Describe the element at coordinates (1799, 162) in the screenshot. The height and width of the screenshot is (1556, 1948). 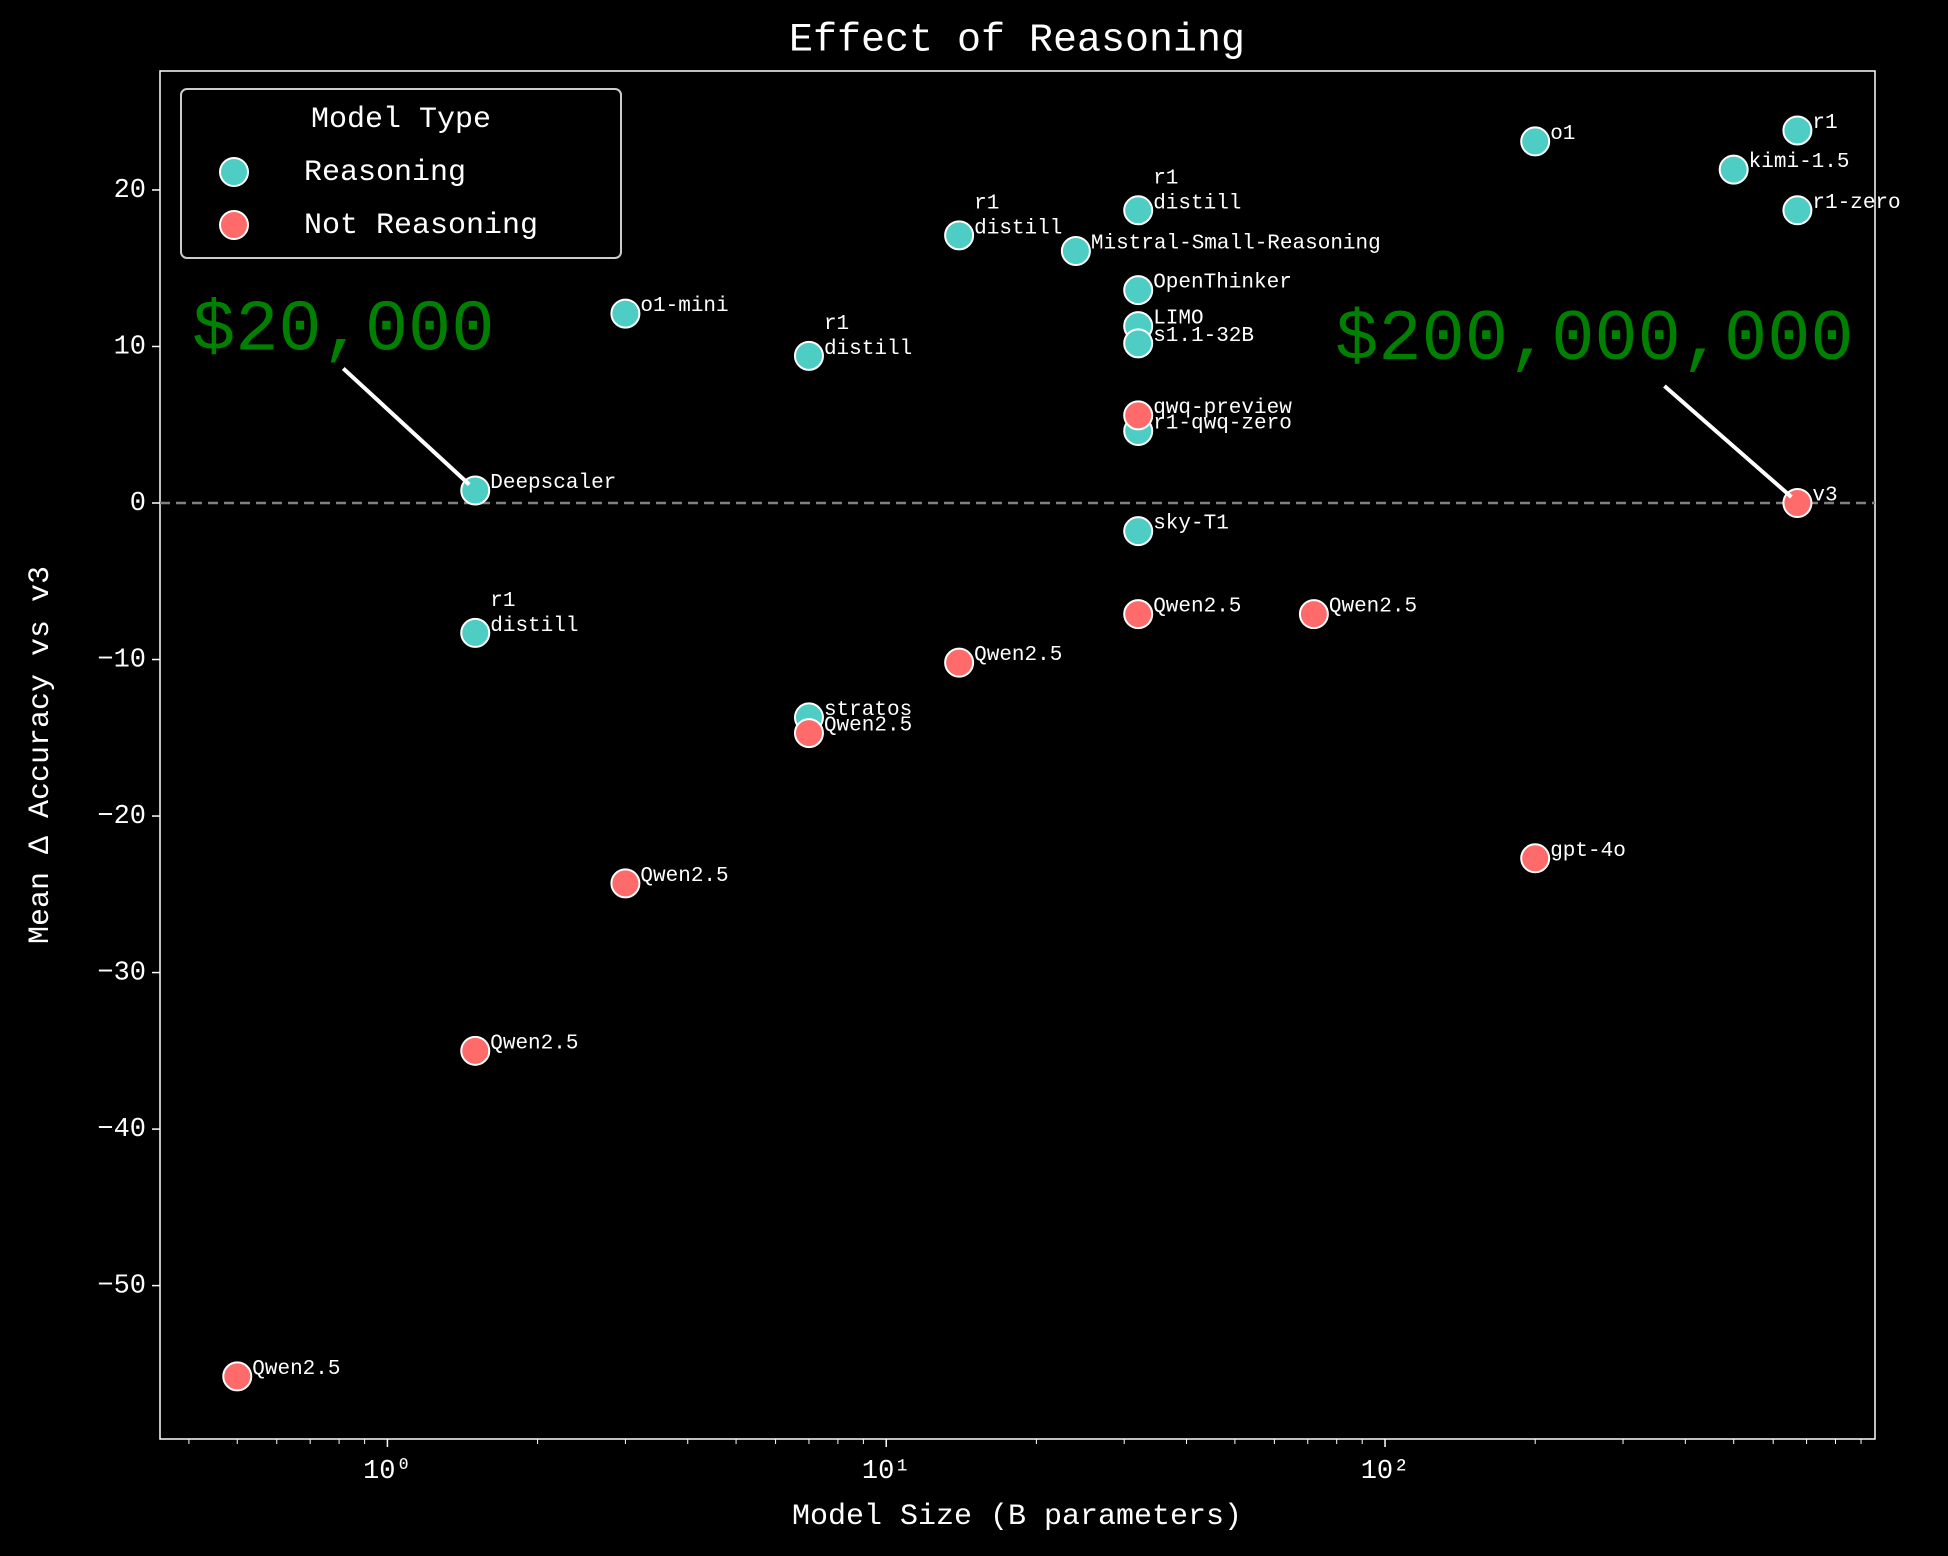
I see `point-label: kimi-1.5` at that location.